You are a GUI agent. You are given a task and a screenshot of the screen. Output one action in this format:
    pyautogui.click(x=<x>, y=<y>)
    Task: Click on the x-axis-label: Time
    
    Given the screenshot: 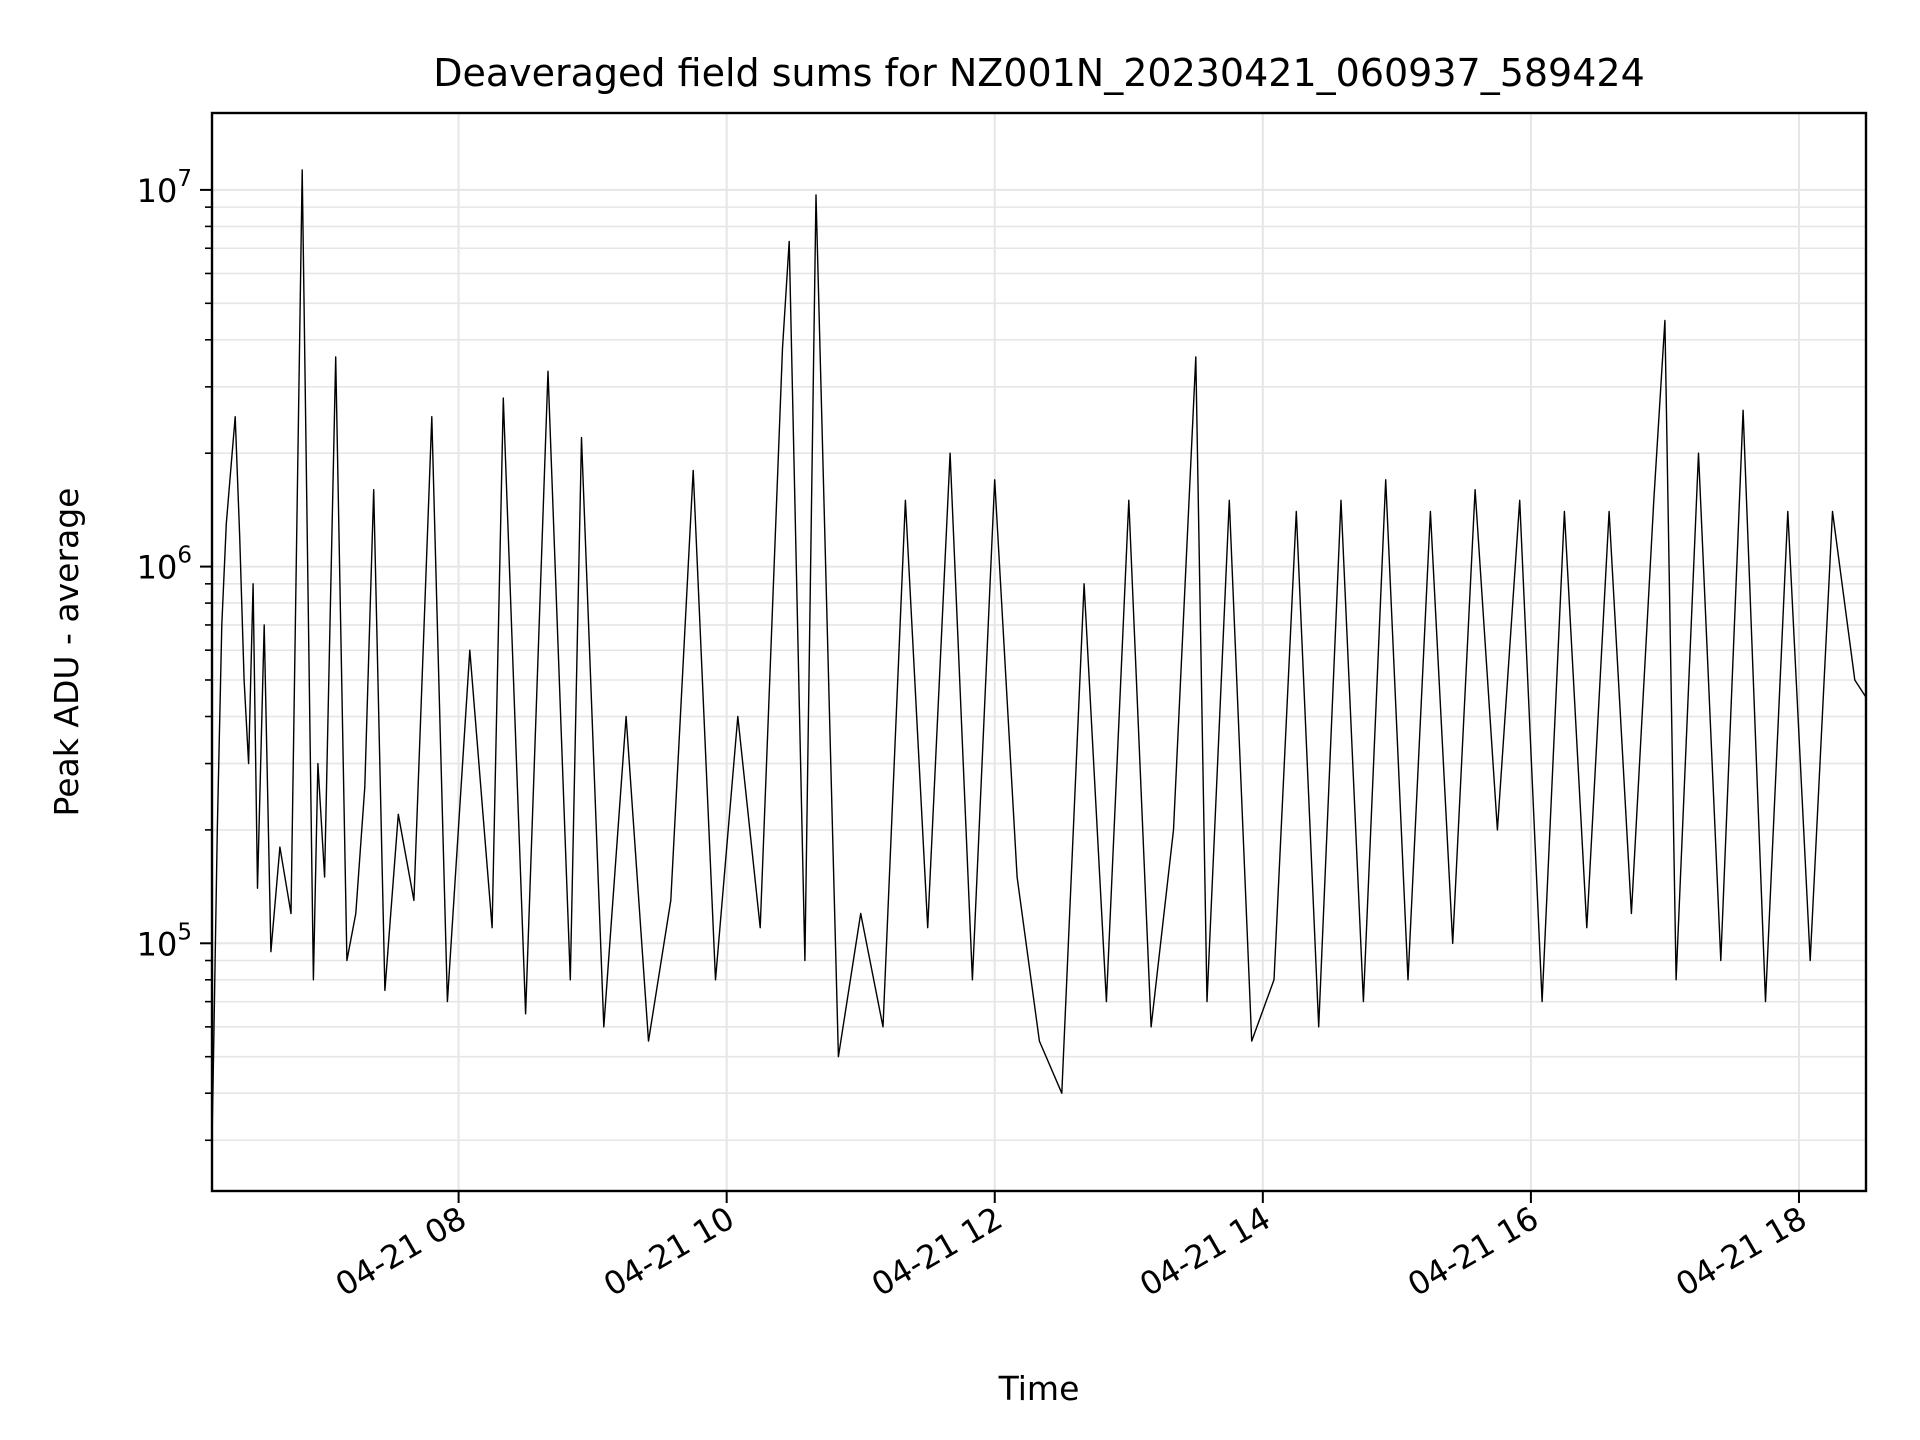 What is the action you would take?
    pyautogui.click(x=1039, y=1388)
    